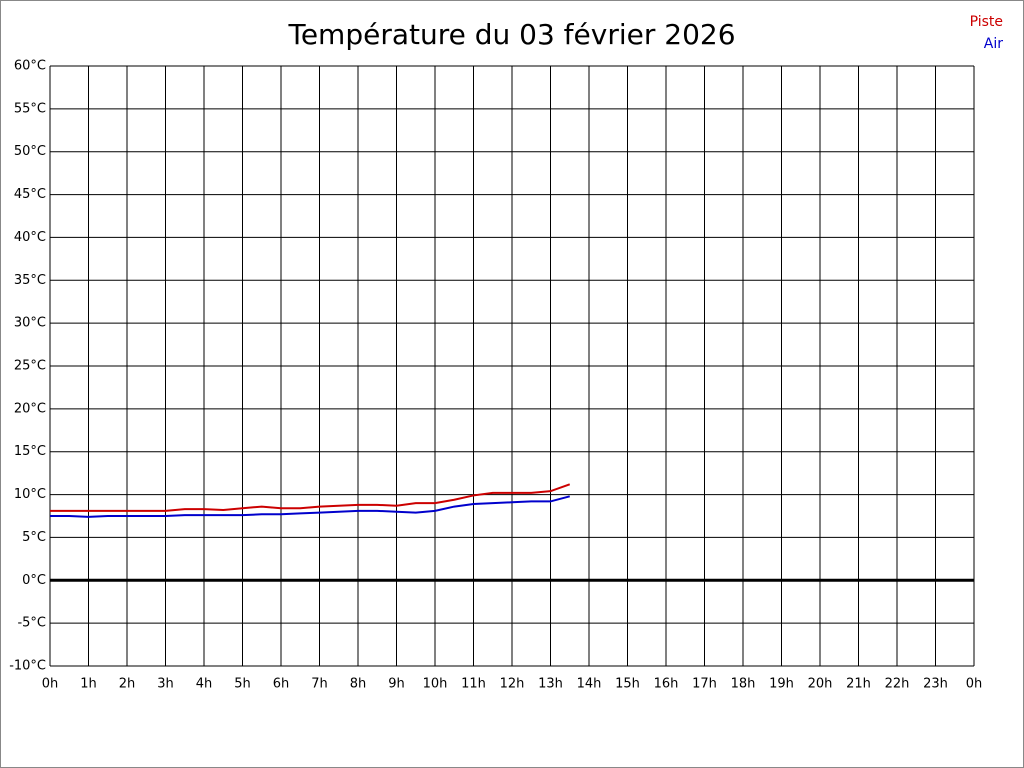 The image size is (1024, 768). Describe the element at coordinates (30, 66) in the screenshot. I see `y-tick-label: 60°C` at that location.